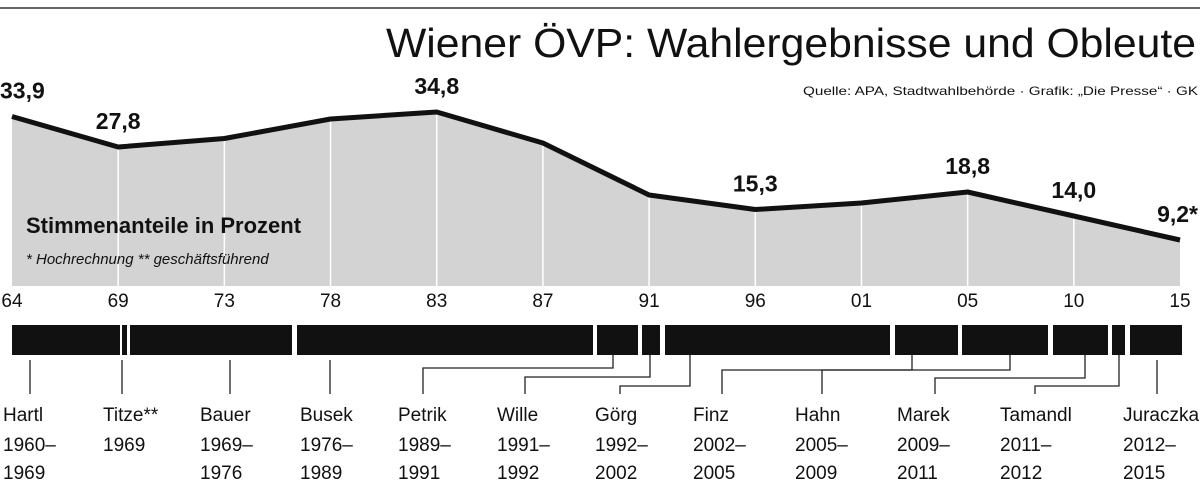 The height and width of the screenshot is (496, 1200). Describe the element at coordinates (436, 301) in the screenshot. I see `x-tick-label: 83` at that location.